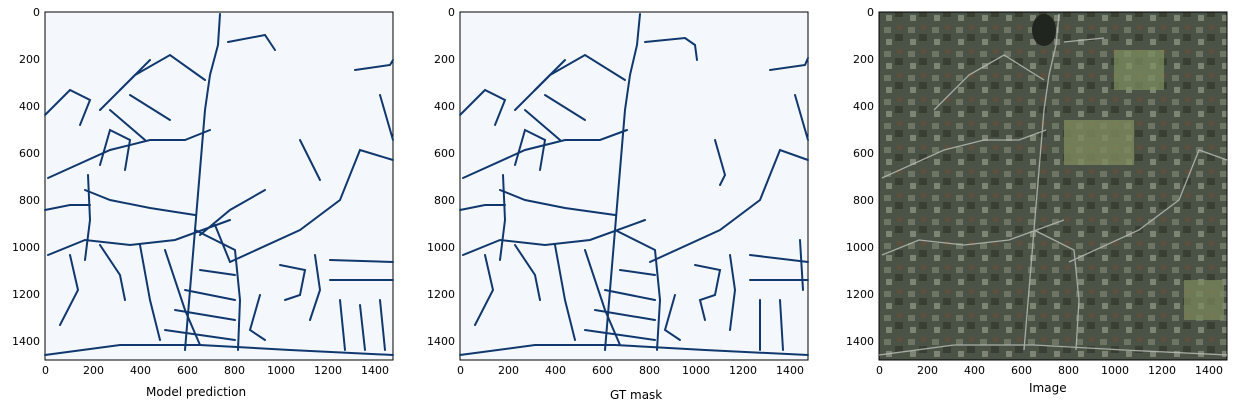  What do you see at coordinates (879, 370) in the screenshot?
I see `image-x-tick: 0` at bounding box center [879, 370].